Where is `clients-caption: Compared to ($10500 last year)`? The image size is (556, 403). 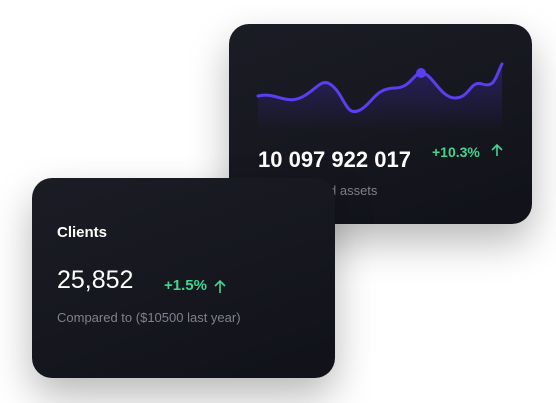
clients-caption: Compared to ($10500 last year) is located at coordinates (149, 317).